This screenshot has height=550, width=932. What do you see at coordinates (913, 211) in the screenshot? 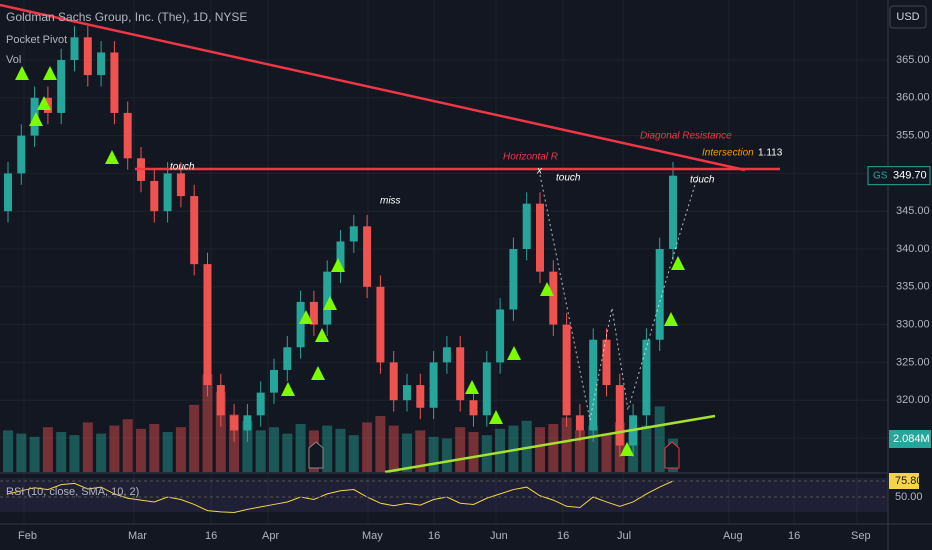
I see `price-tick-label: 345.00` at bounding box center [913, 211].